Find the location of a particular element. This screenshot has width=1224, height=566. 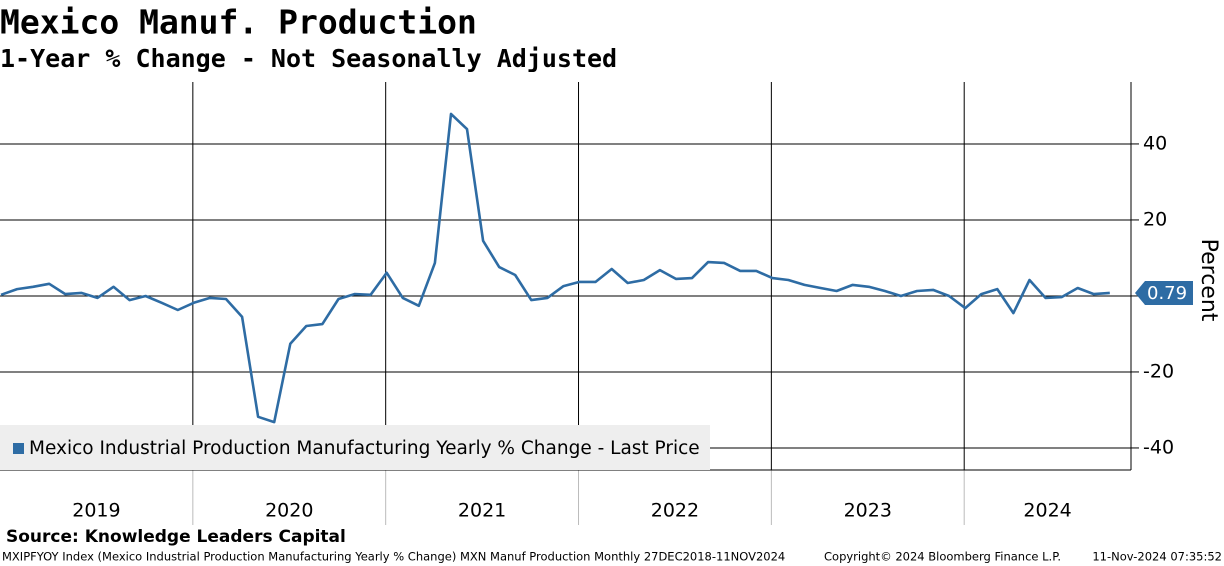

x-tick-label: 2020 is located at coordinates (289, 511).